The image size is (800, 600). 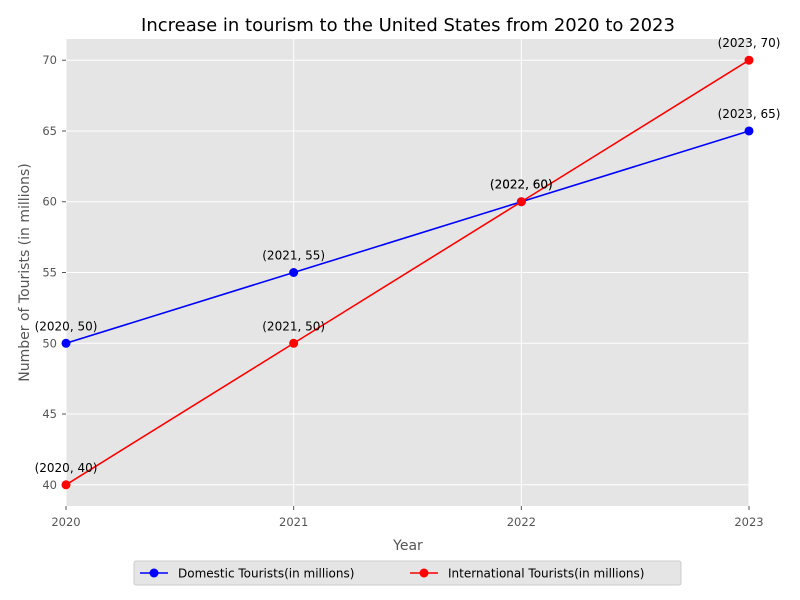 What do you see at coordinates (424, 573) in the screenshot?
I see `legend-marker-international` at bounding box center [424, 573].